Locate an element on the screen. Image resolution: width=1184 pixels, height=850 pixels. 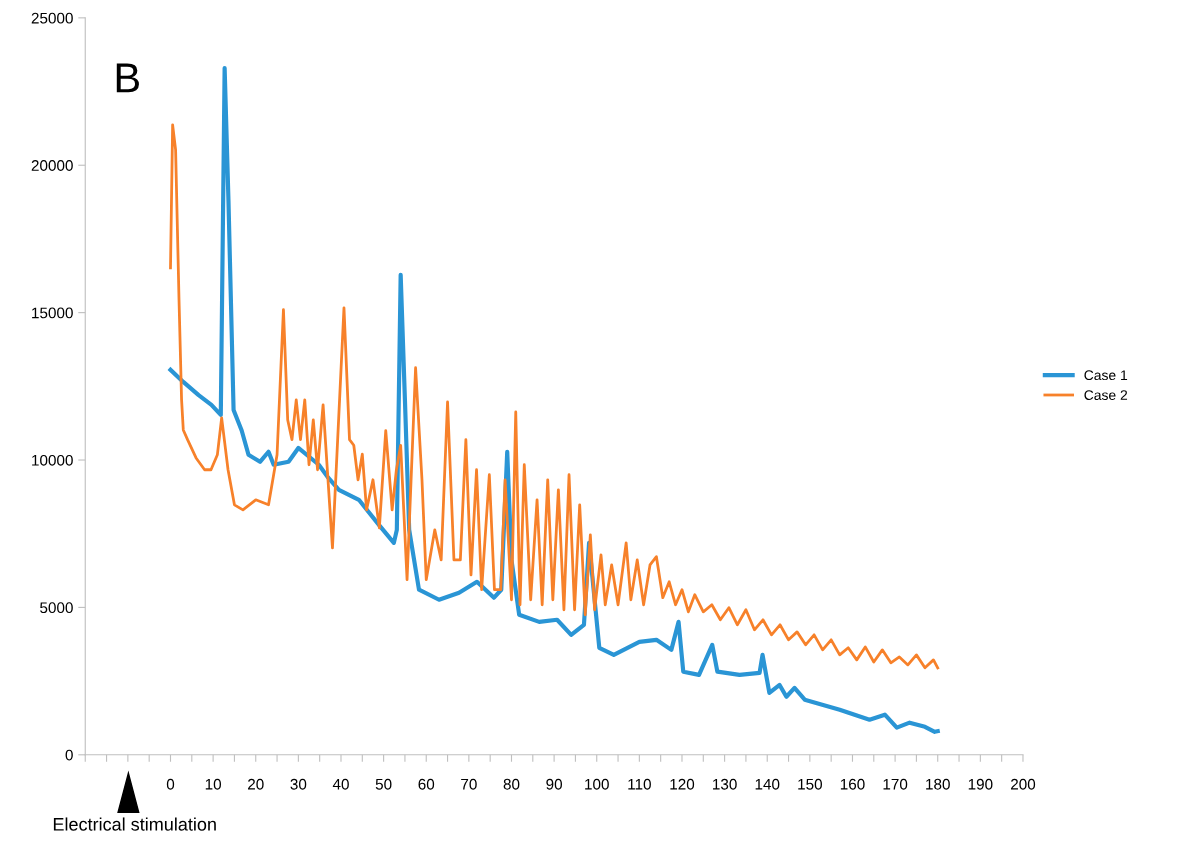
x-tick-label: 10 is located at coordinates (213, 784).